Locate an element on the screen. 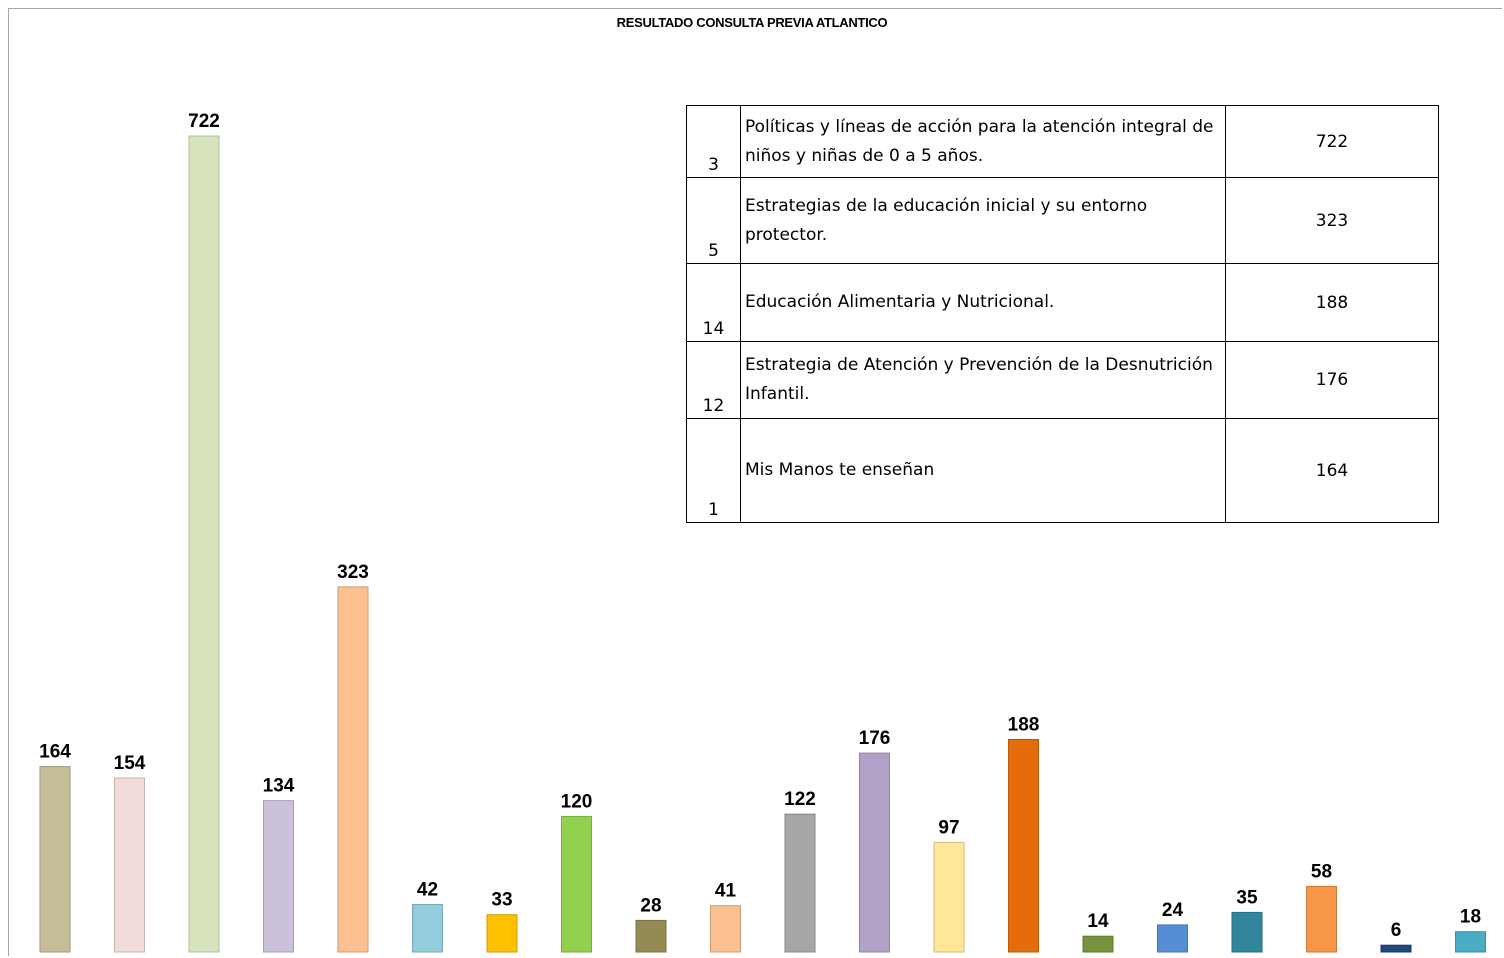 This screenshot has width=1504, height=958. data-label: 188 is located at coordinates (1024, 725).